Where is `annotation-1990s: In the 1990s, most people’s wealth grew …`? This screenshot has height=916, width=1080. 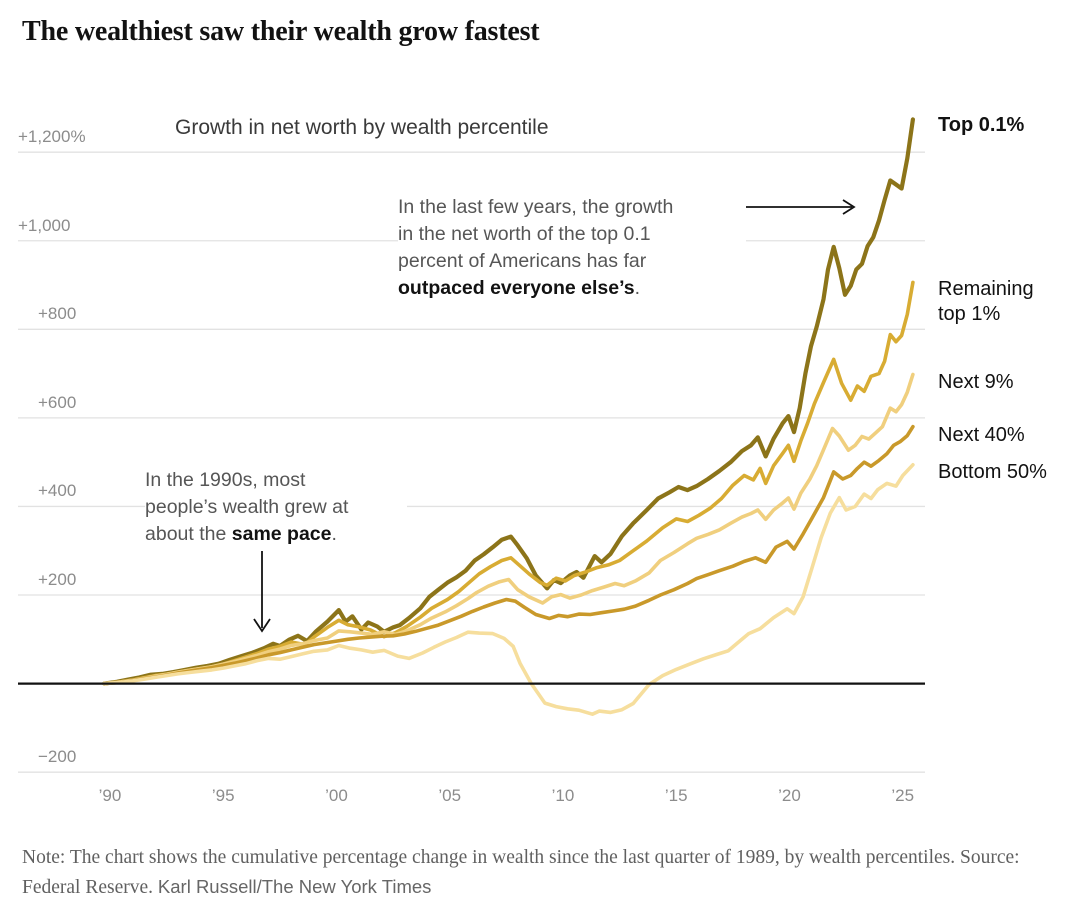 annotation-1990s: In the 1990s, most people’s wealth grew … is located at coordinates (276, 507).